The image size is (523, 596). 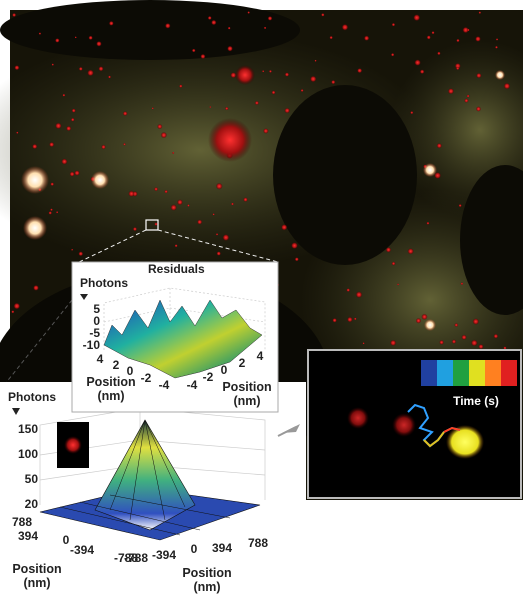 I want to click on time-colorbar, so click(x=469, y=373).